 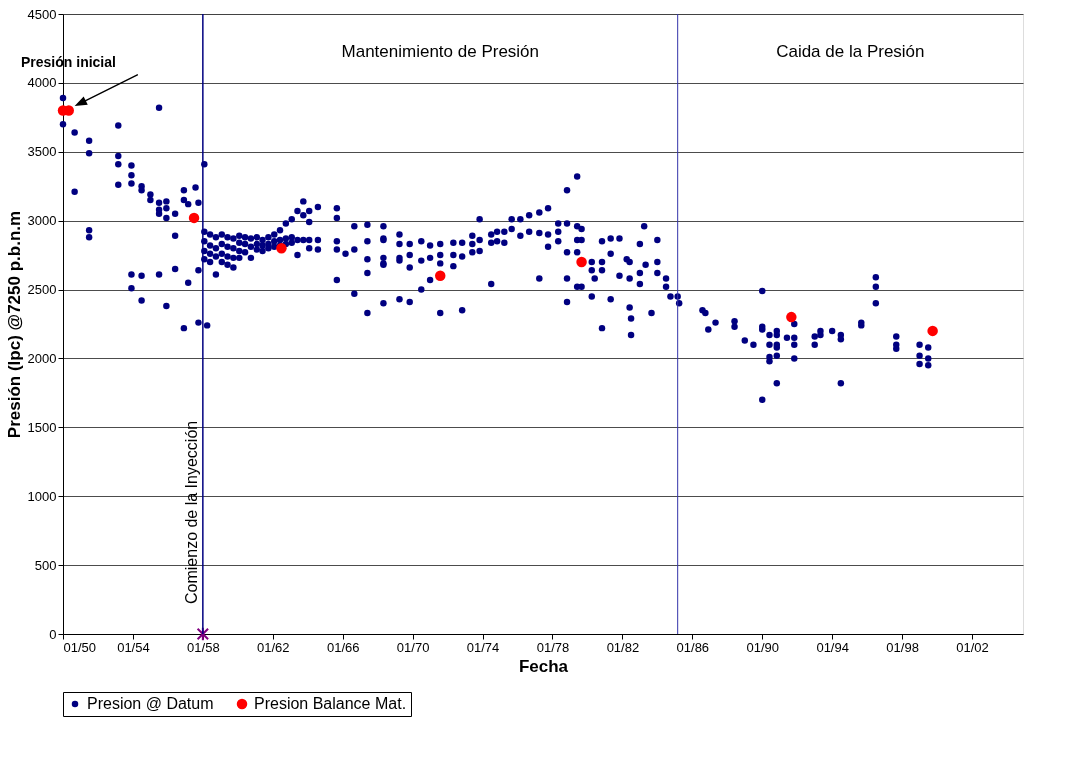 What do you see at coordinates (133, 647) in the screenshot?
I see `x-tick-label: 01/54` at bounding box center [133, 647].